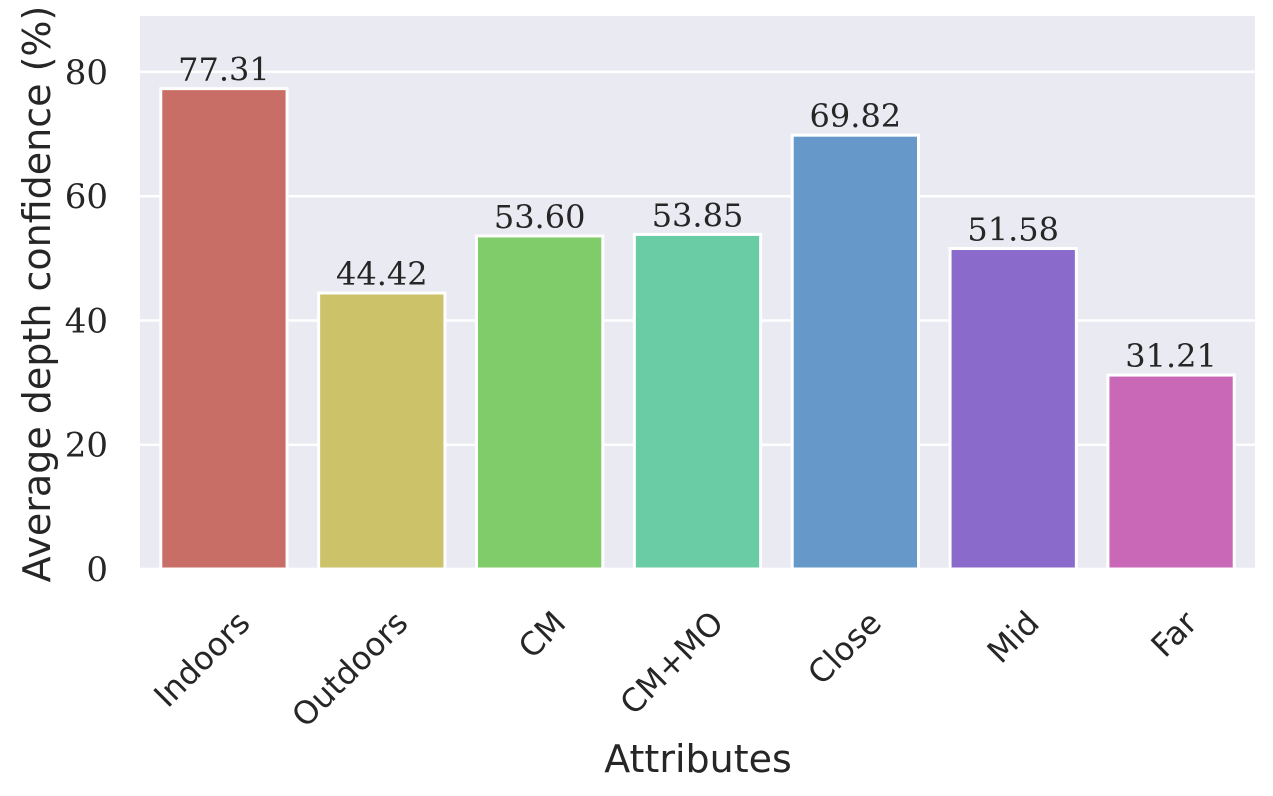  What do you see at coordinates (86, 446) in the screenshot?
I see `y-tick-label: 20` at bounding box center [86, 446].